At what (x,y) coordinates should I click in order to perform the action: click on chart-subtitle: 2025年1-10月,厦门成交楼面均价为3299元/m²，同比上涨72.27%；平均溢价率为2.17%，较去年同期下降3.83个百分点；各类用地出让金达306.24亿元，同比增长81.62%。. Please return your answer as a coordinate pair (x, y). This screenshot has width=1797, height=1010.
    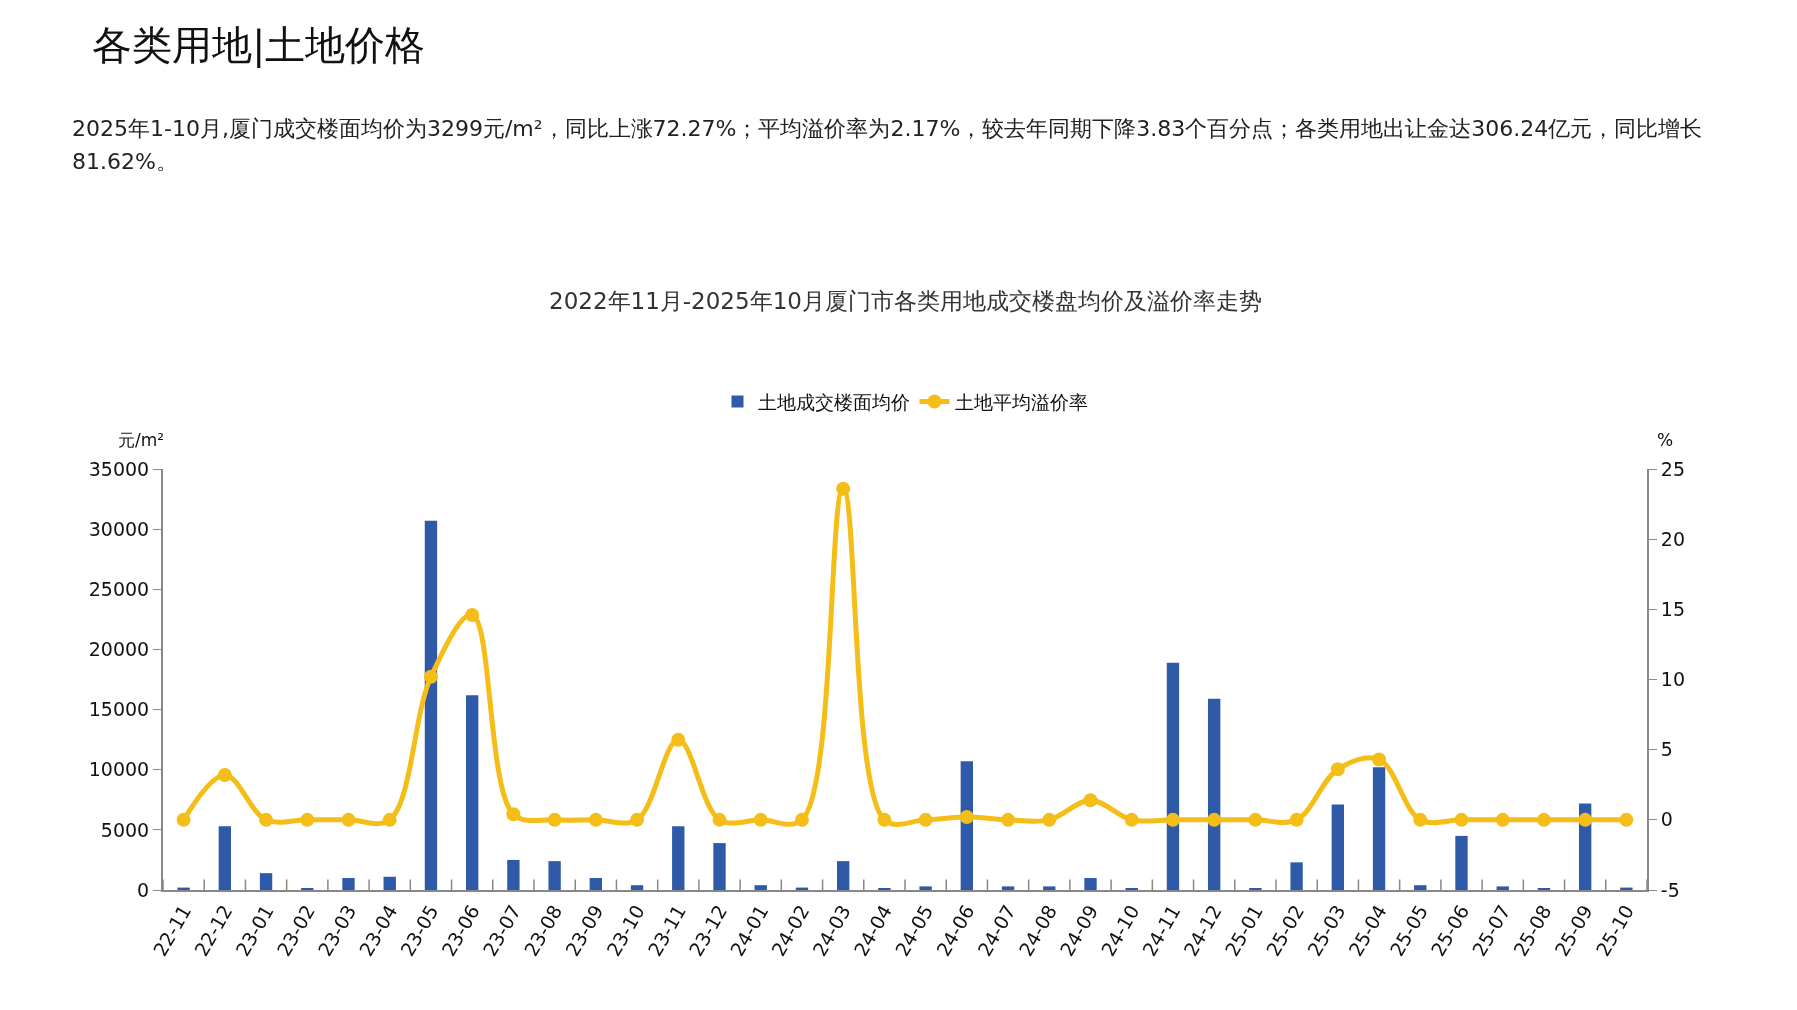
    Looking at the image, I should click on (888, 145).